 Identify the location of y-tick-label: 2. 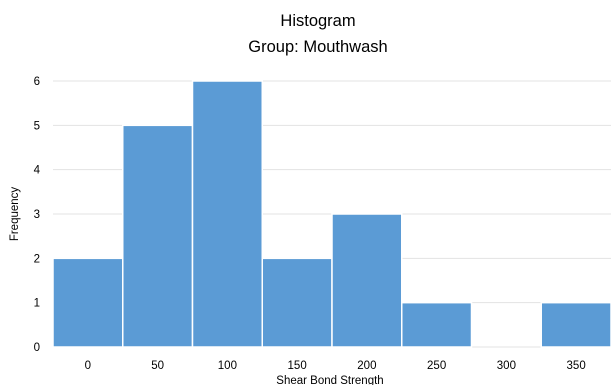
(37, 259).